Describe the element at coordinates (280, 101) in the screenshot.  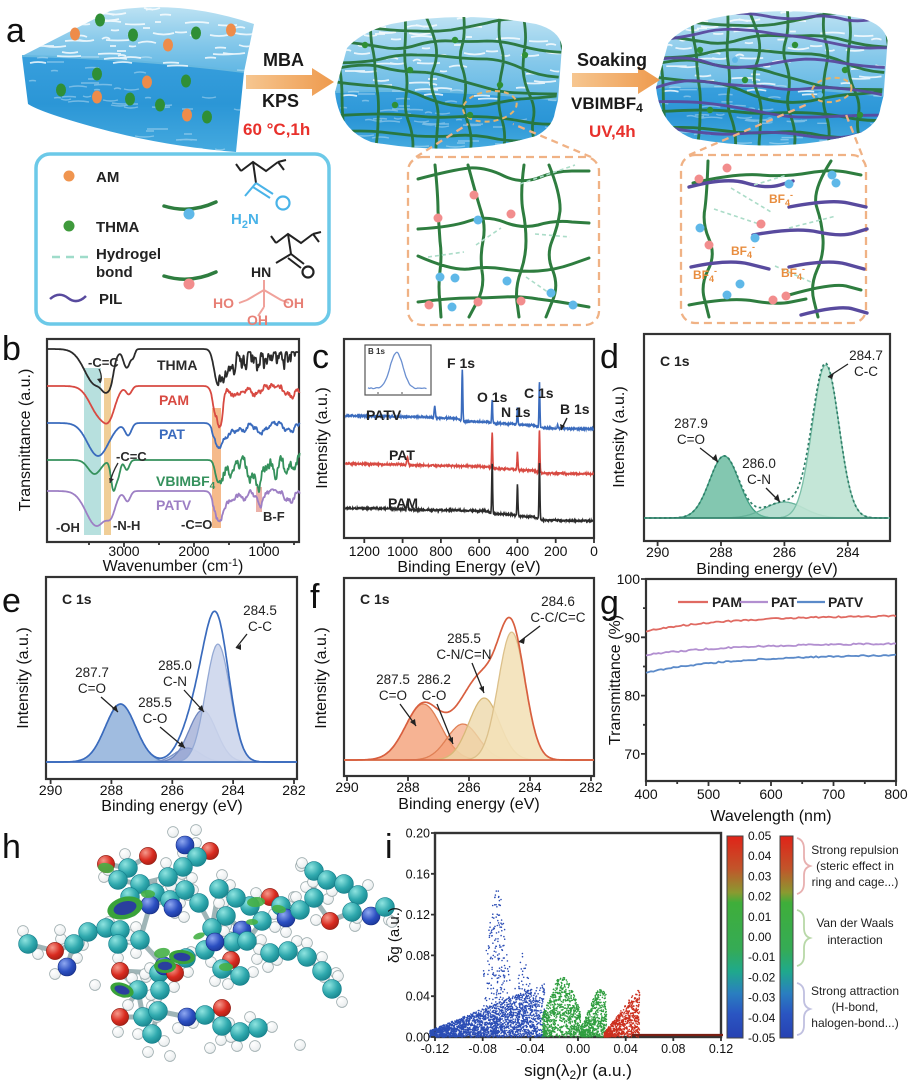
I see `svg-text: KPS` at that location.